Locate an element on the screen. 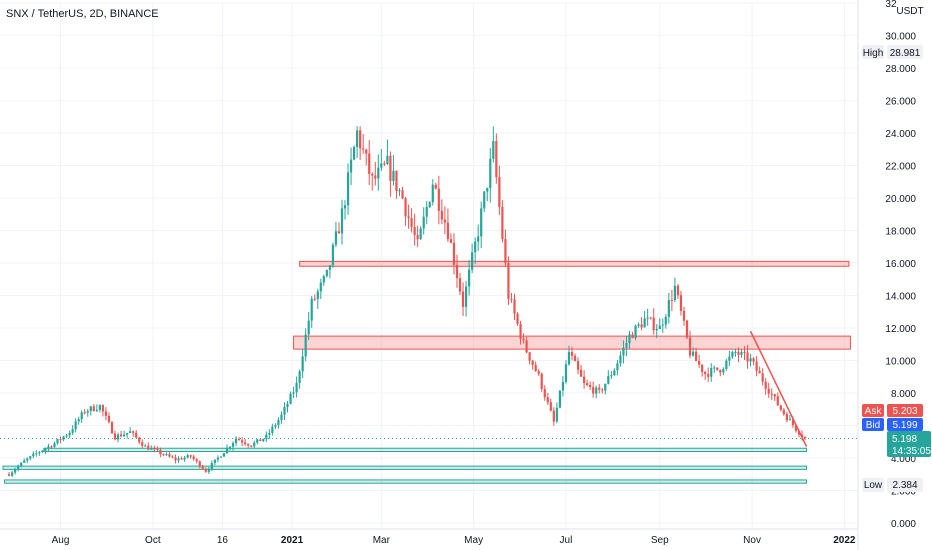 The image size is (932, 550). ask-label: Ask is located at coordinates (874, 411).